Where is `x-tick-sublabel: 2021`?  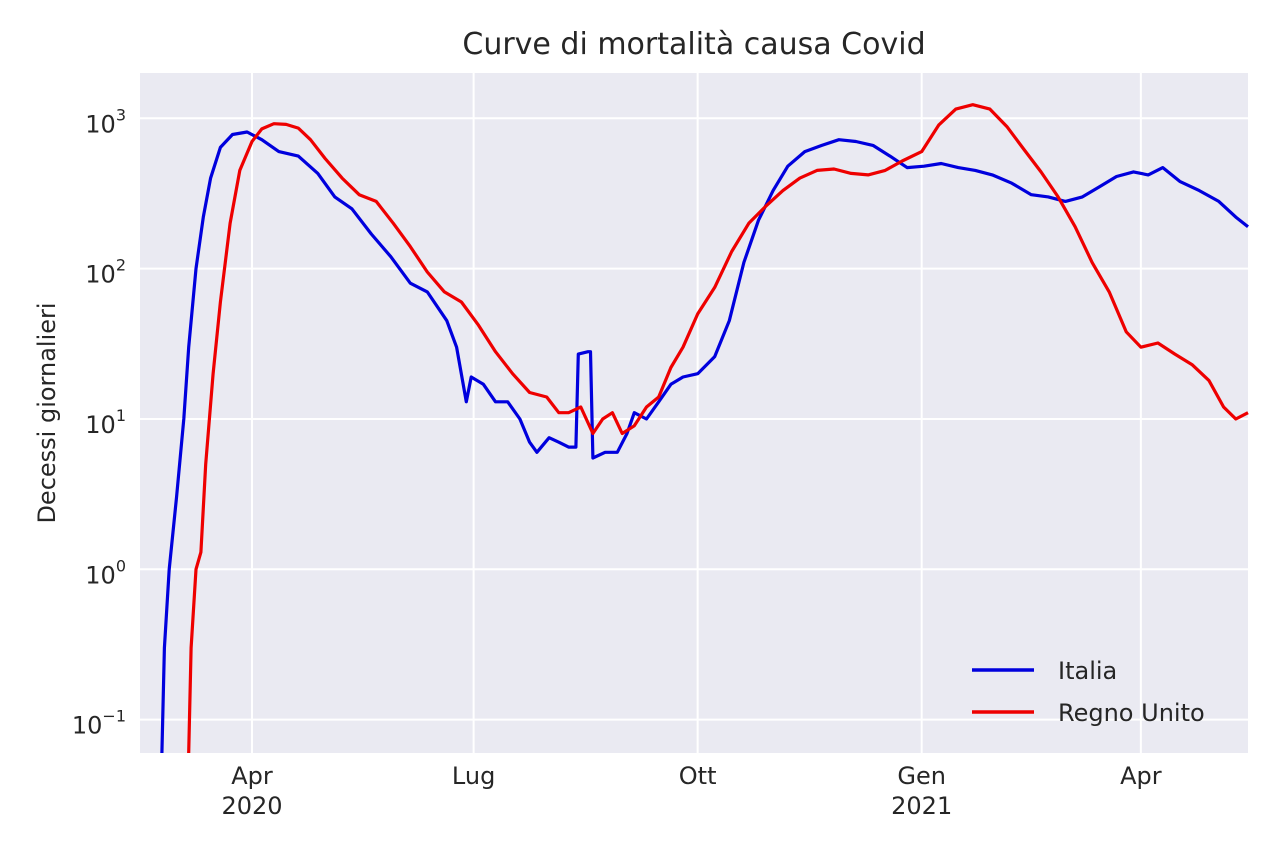 x-tick-sublabel: 2021 is located at coordinates (921, 806).